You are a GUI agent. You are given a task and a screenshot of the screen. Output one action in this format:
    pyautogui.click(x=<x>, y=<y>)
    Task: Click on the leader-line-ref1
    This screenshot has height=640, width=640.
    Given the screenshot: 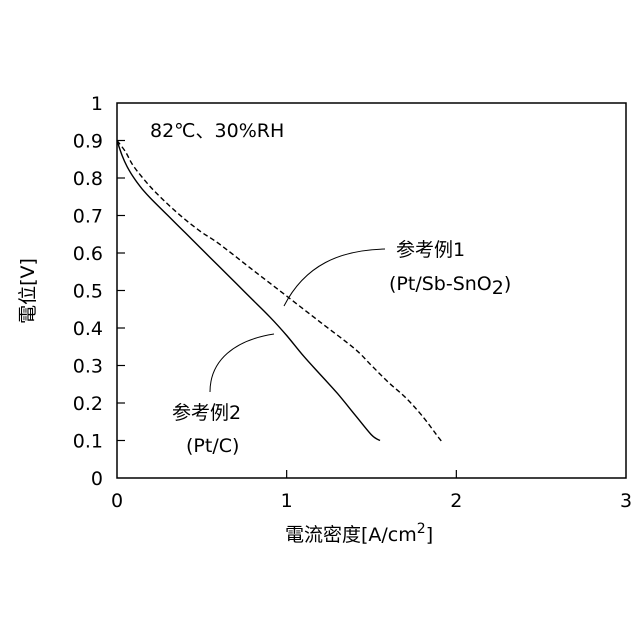 What is the action you would take?
    pyautogui.click(x=334, y=277)
    